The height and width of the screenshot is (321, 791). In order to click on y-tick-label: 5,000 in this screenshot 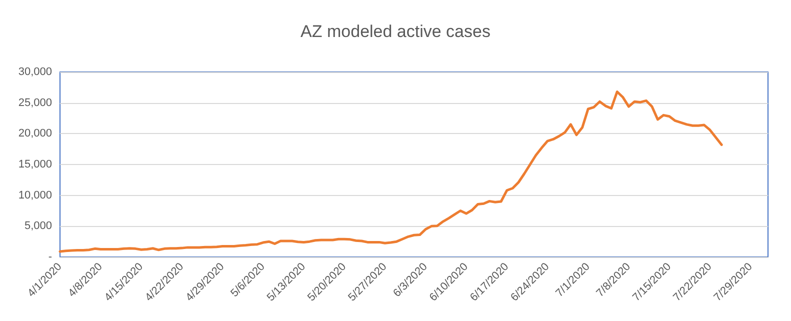, I will do `click(38, 226)`.